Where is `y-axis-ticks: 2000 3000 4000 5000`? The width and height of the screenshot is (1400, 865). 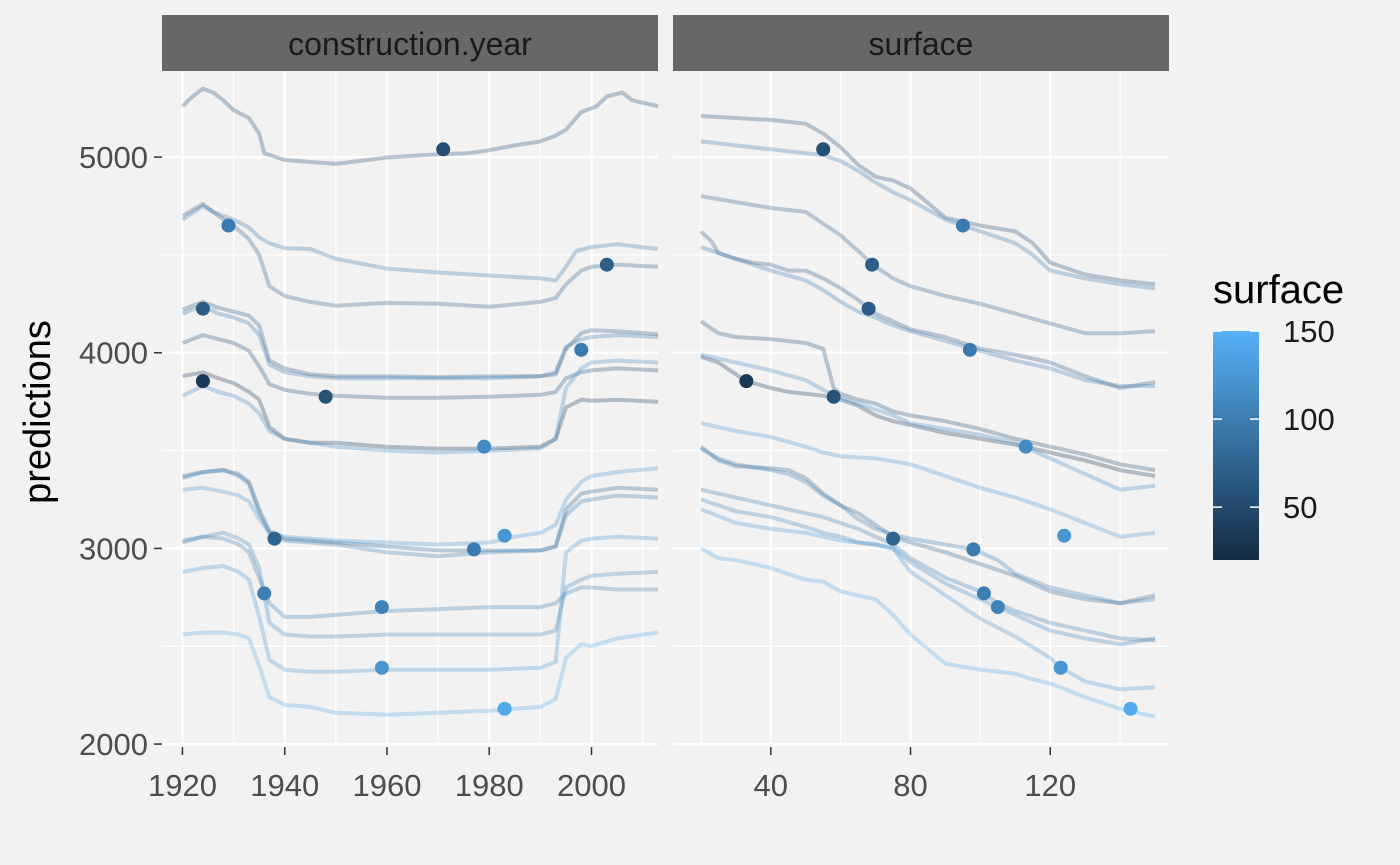
y-axis-ticks: 2000 3000 4000 5000 is located at coordinates (120, 451).